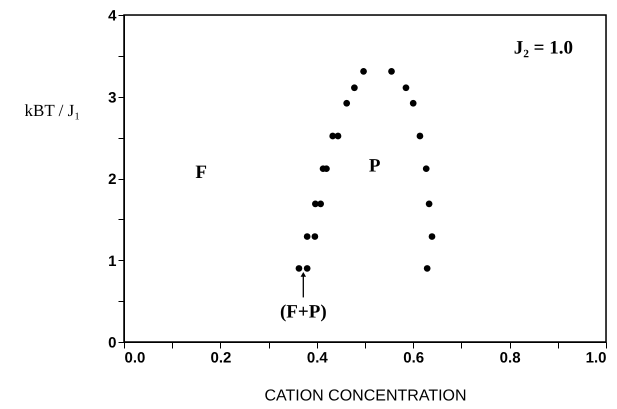 The width and height of the screenshot is (617, 409). What do you see at coordinates (374, 165) in the screenshot?
I see `annotation: P` at bounding box center [374, 165].